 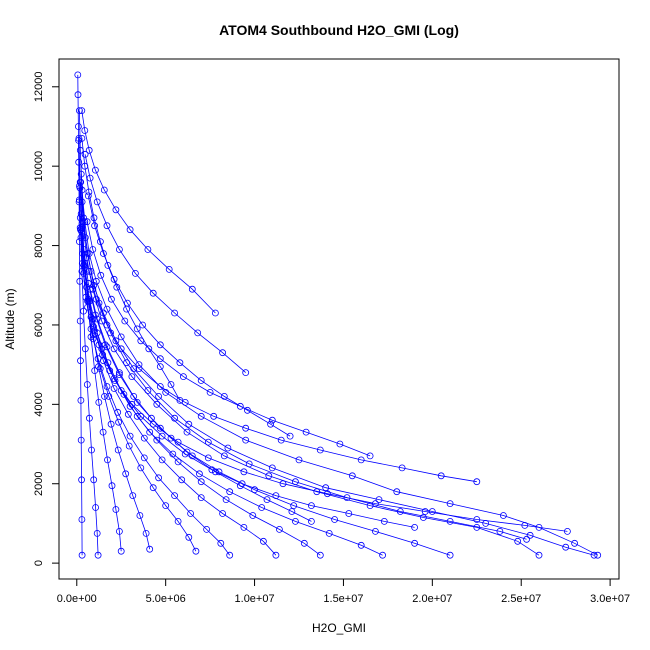 What do you see at coordinates (339, 30) in the screenshot?
I see `chart-title: ATOM4 Southbound H2O_GMI (Log)` at bounding box center [339, 30].